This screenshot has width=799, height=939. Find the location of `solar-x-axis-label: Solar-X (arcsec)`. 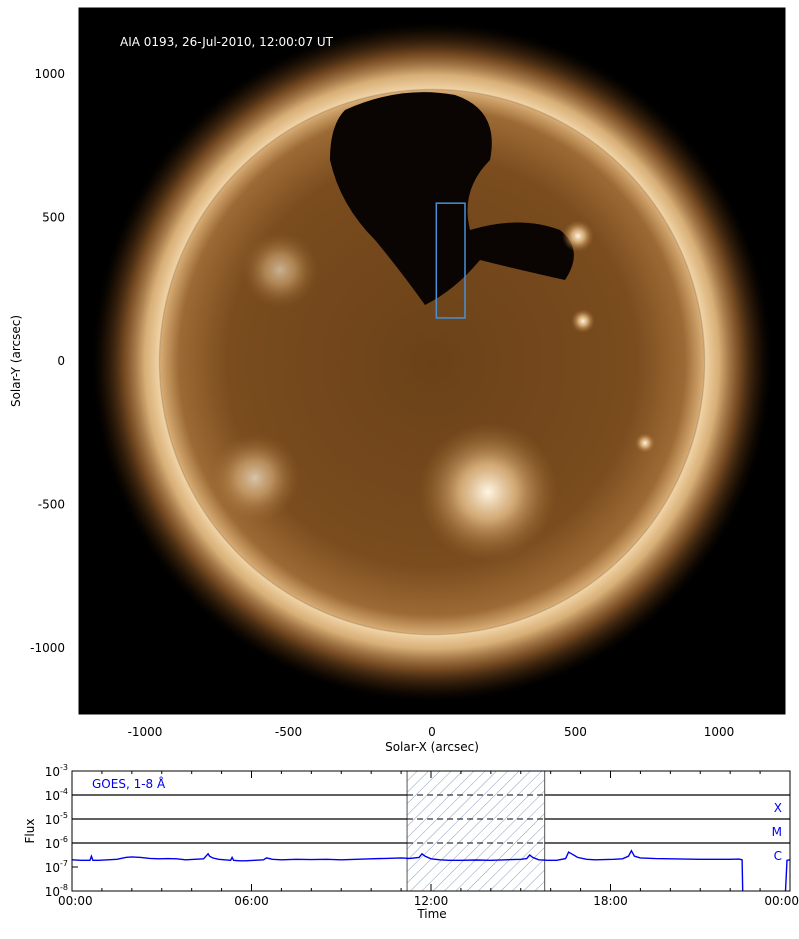

solar-x-axis-label: Solar-X (arcsec) is located at coordinates (432, 747).